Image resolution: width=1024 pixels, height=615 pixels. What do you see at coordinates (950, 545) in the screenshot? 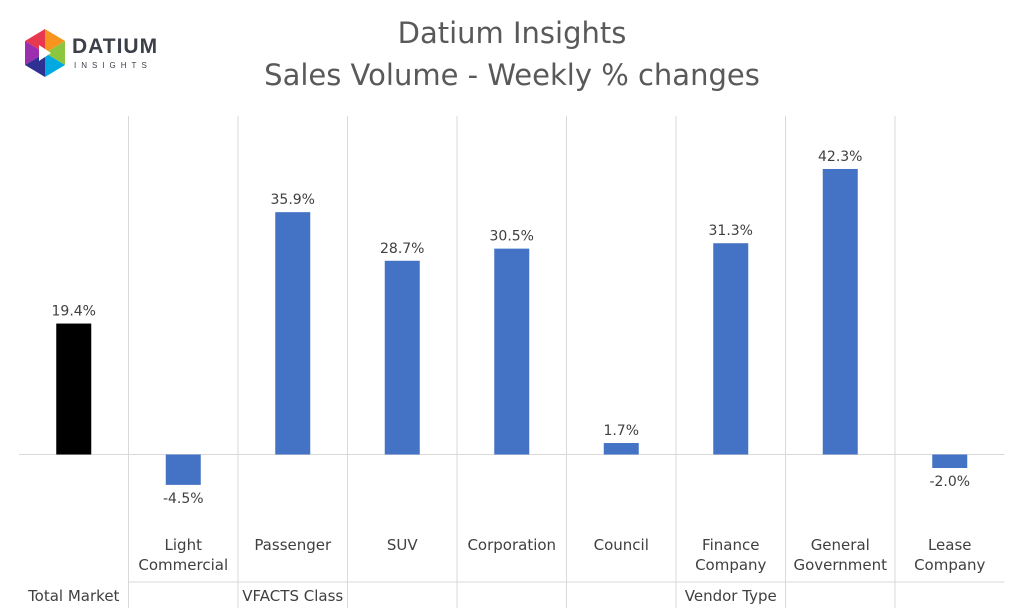
I see `category-label-8: Lease` at bounding box center [950, 545].